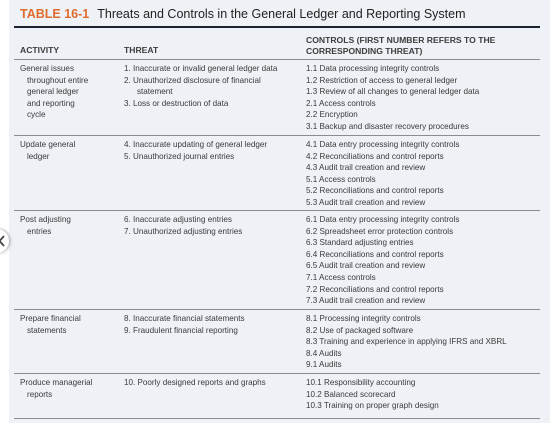 This screenshot has height=423, width=550. Describe the element at coordinates (363, 318) in the screenshot. I see `control-item: 8.1 Processing integrity controls` at that location.